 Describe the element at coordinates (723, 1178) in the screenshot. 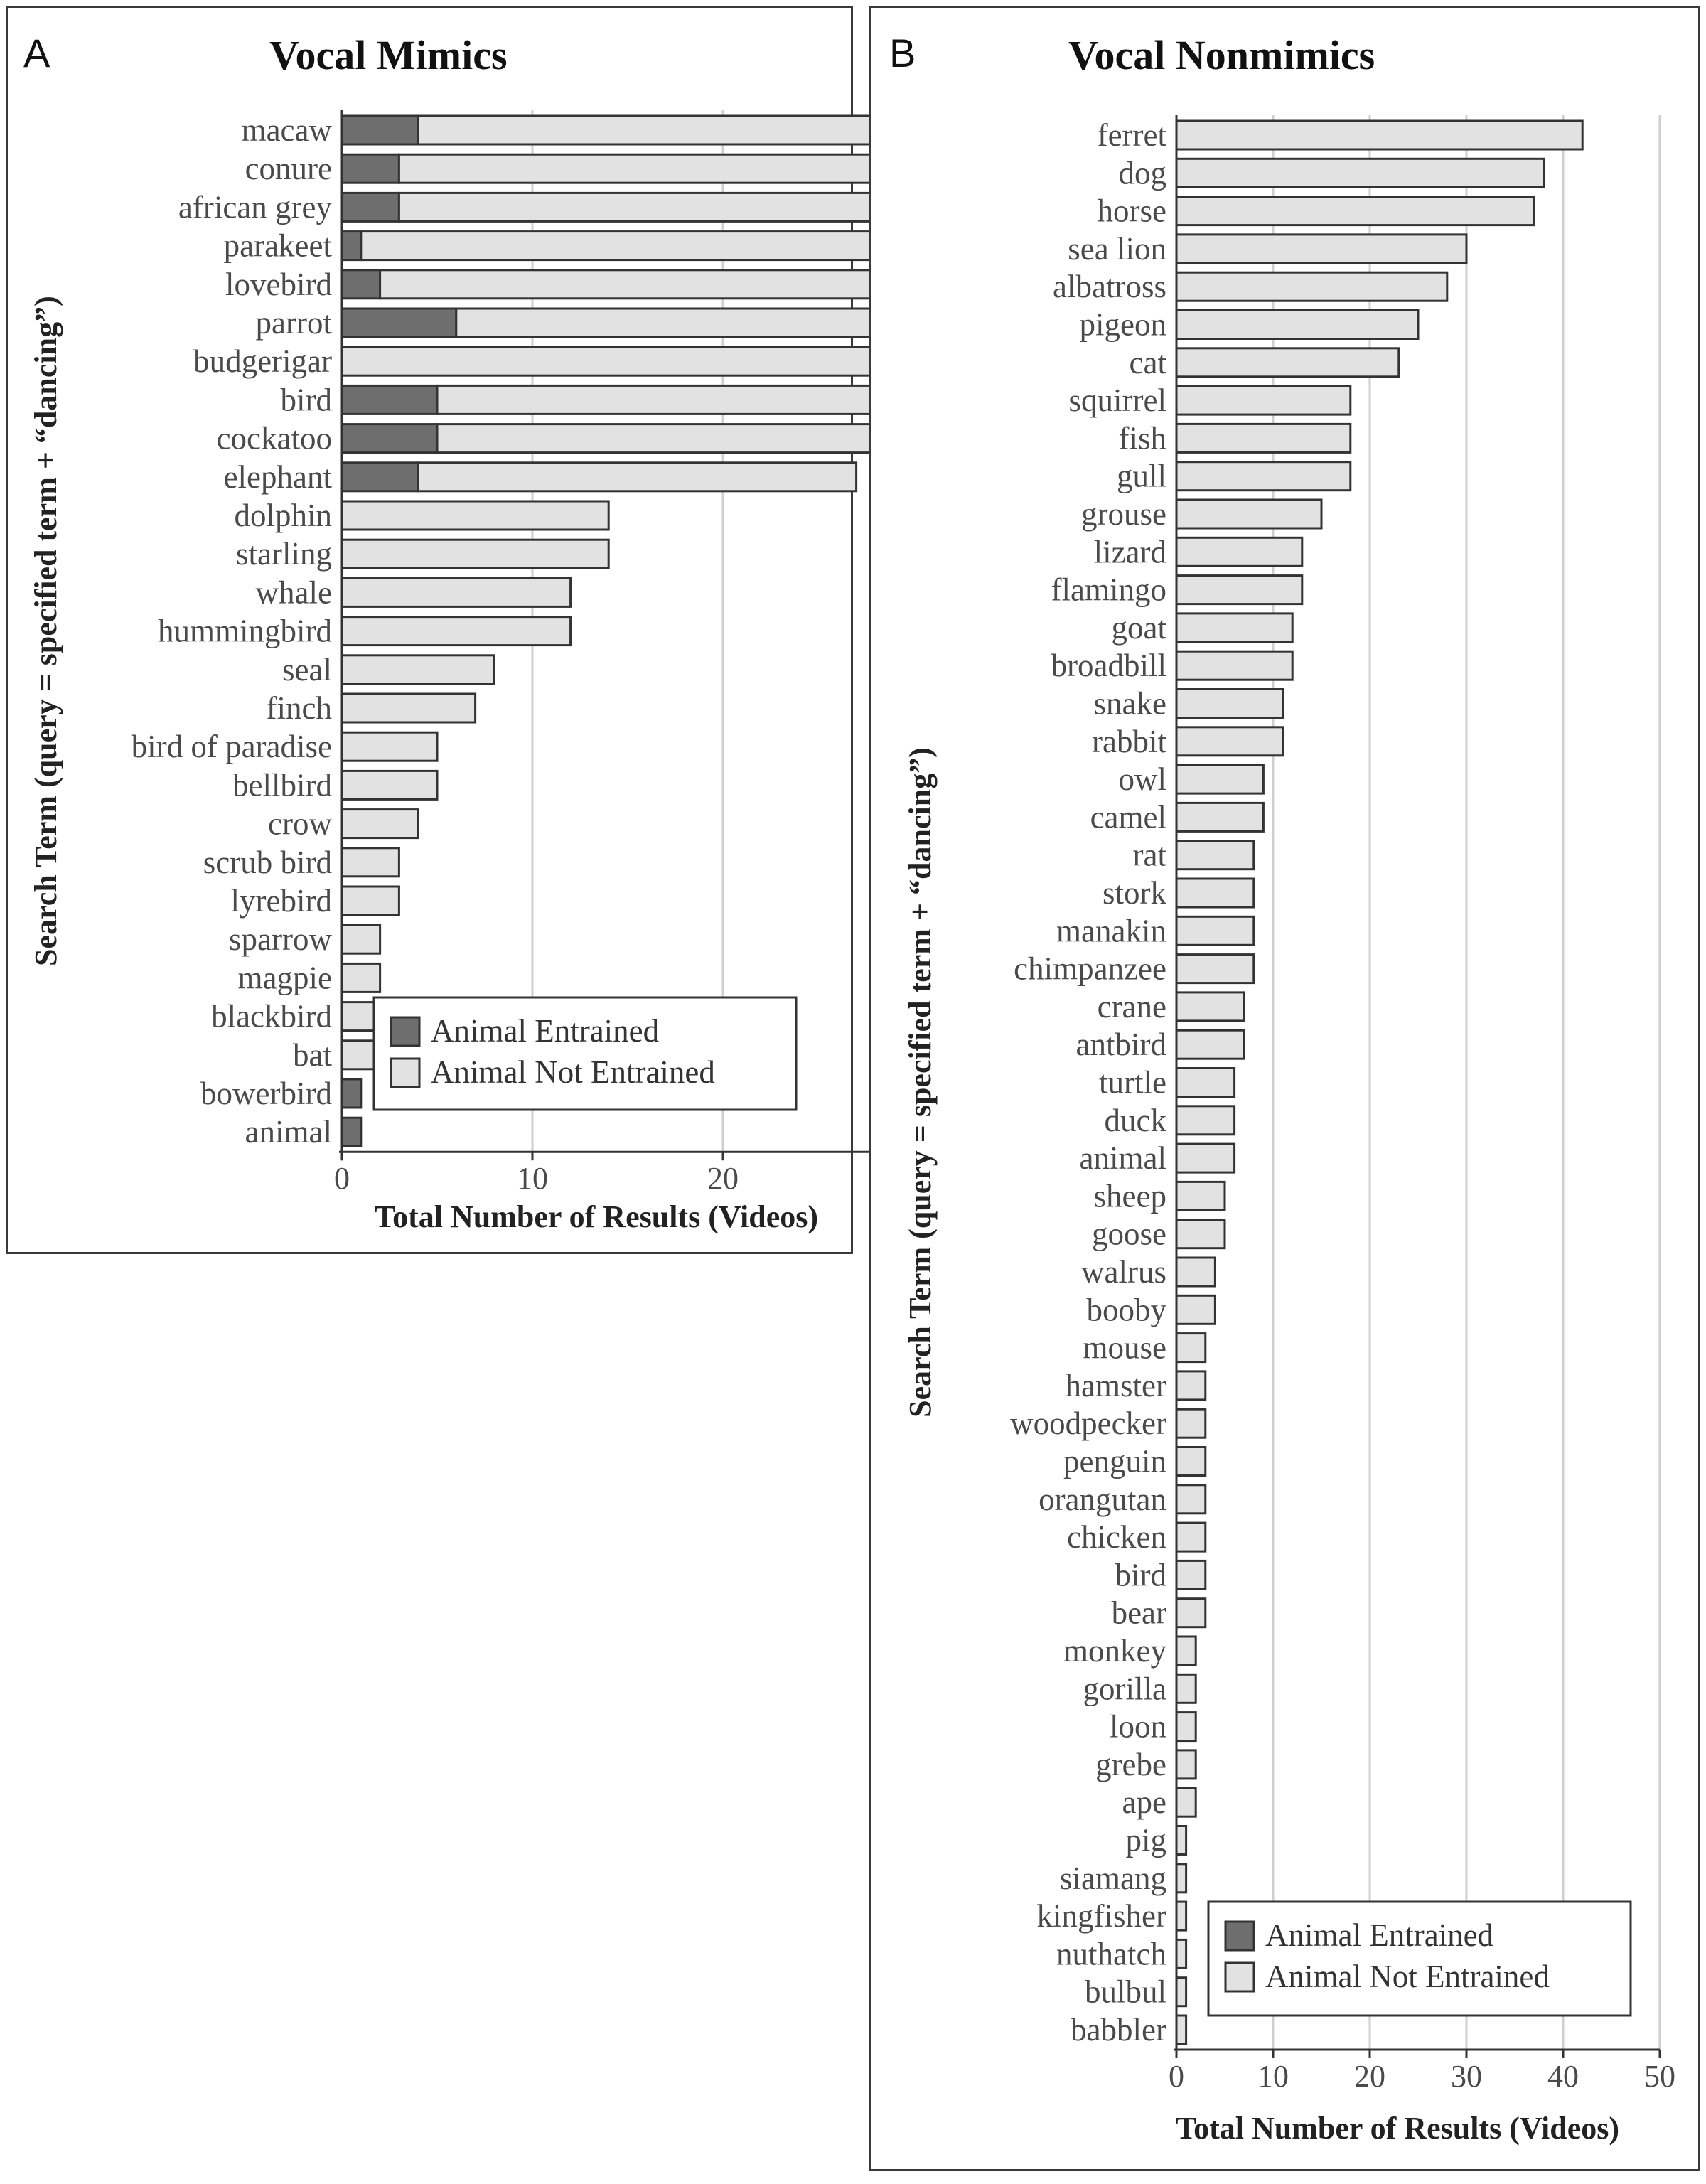

I see `x-tick-label: 20` at that location.